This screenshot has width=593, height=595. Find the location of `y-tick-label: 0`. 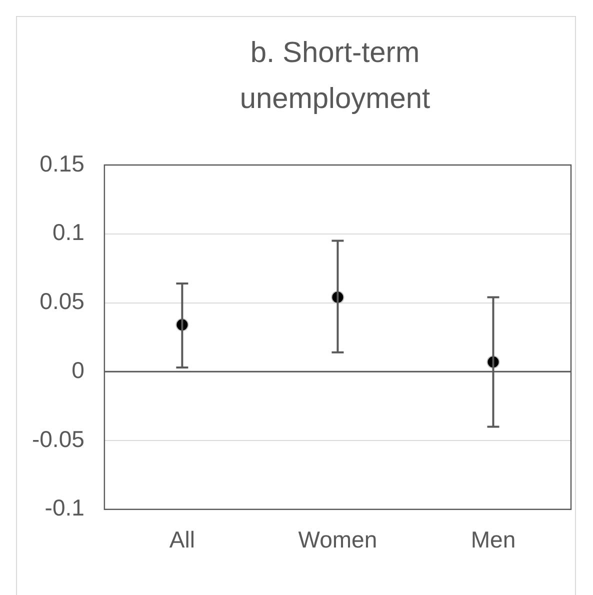

y-tick-label: 0 is located at coordinates (78, 369).